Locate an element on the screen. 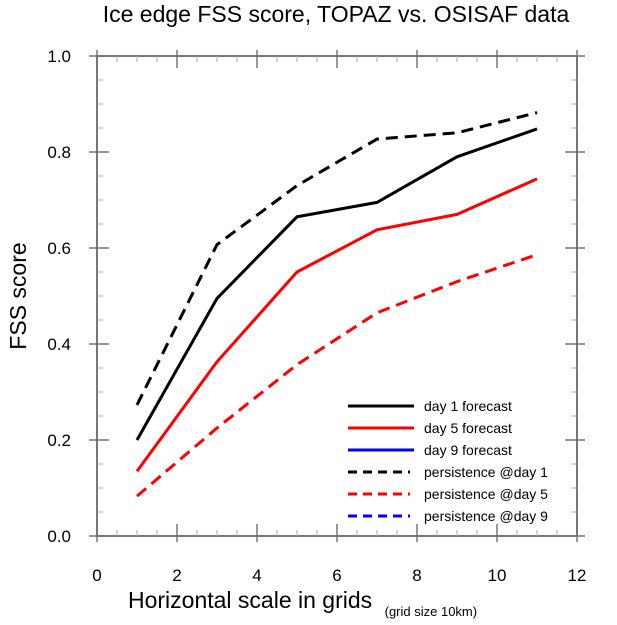  legend-label: day 5 forecast is located at coordinates (468, 428).